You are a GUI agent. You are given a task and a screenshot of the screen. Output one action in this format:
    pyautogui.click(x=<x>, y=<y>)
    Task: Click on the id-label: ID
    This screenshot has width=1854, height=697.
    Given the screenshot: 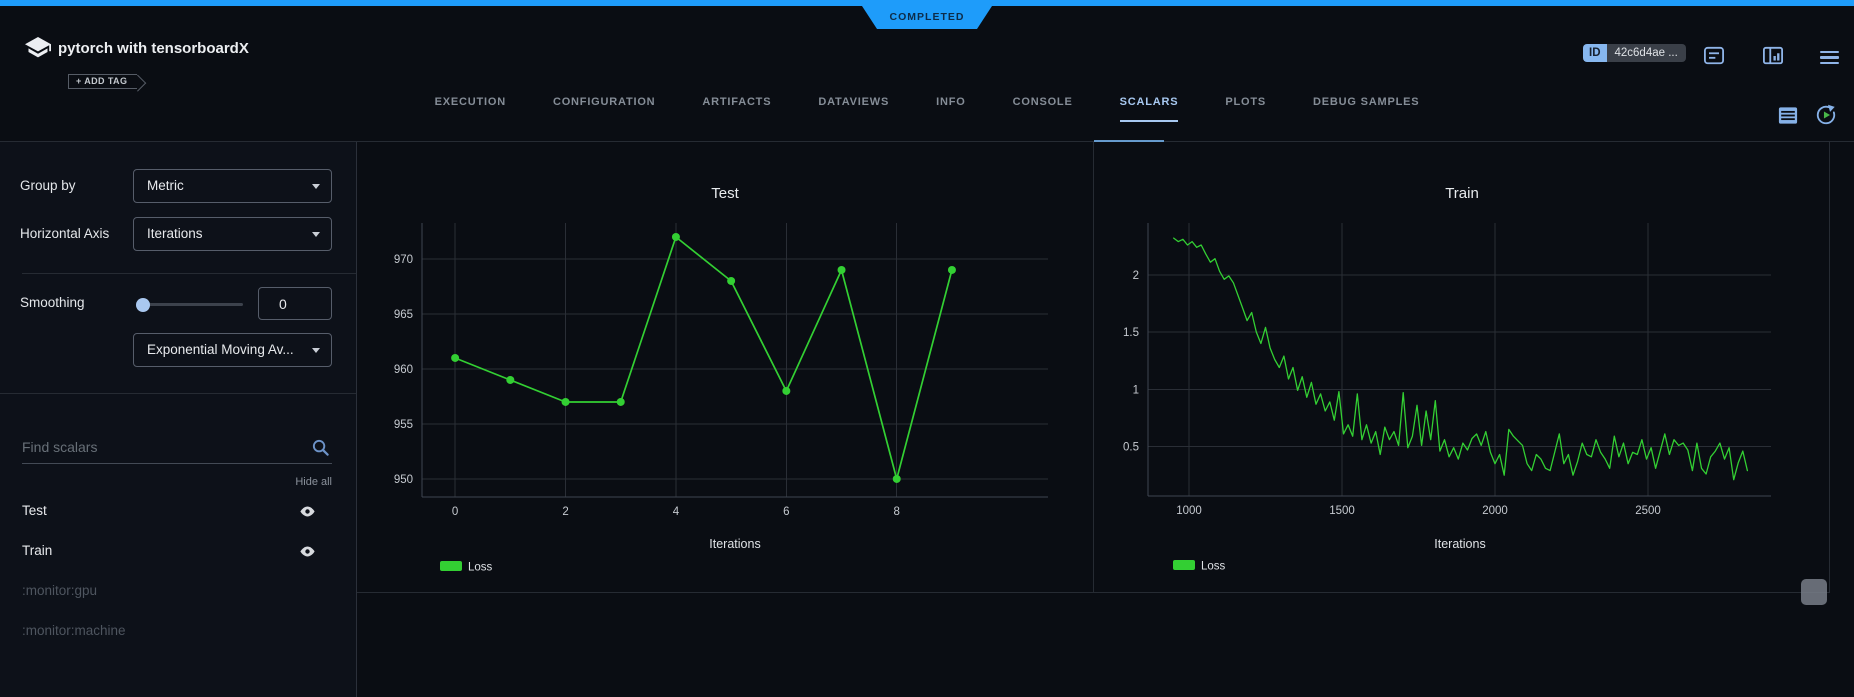 What is the action you would take?
    pyautogui.click(x=1595, y=53)
    